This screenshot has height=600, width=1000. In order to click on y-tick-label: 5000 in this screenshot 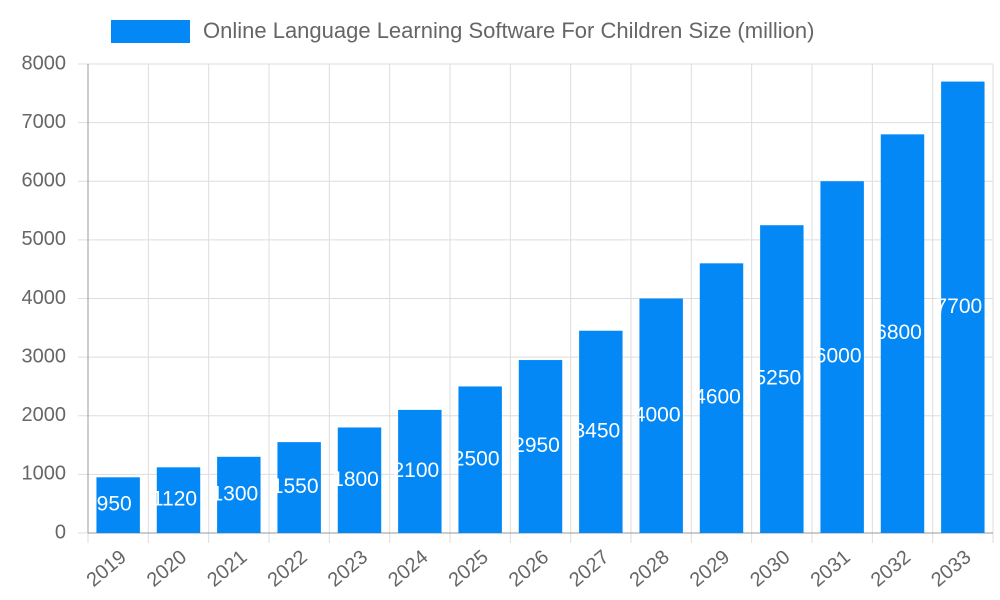, I will do `click(44, 239)`.